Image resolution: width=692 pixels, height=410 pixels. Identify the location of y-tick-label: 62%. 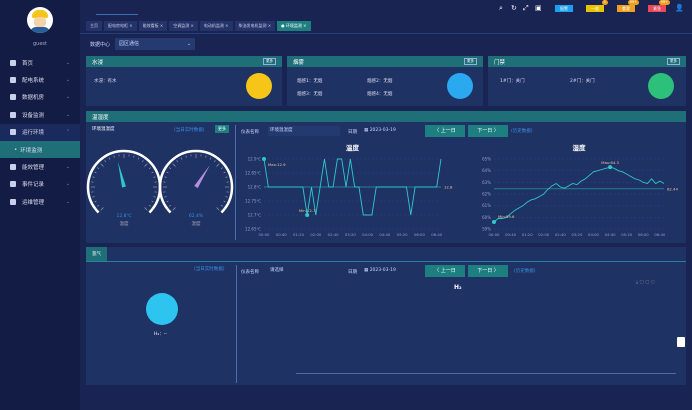
(486, 194).